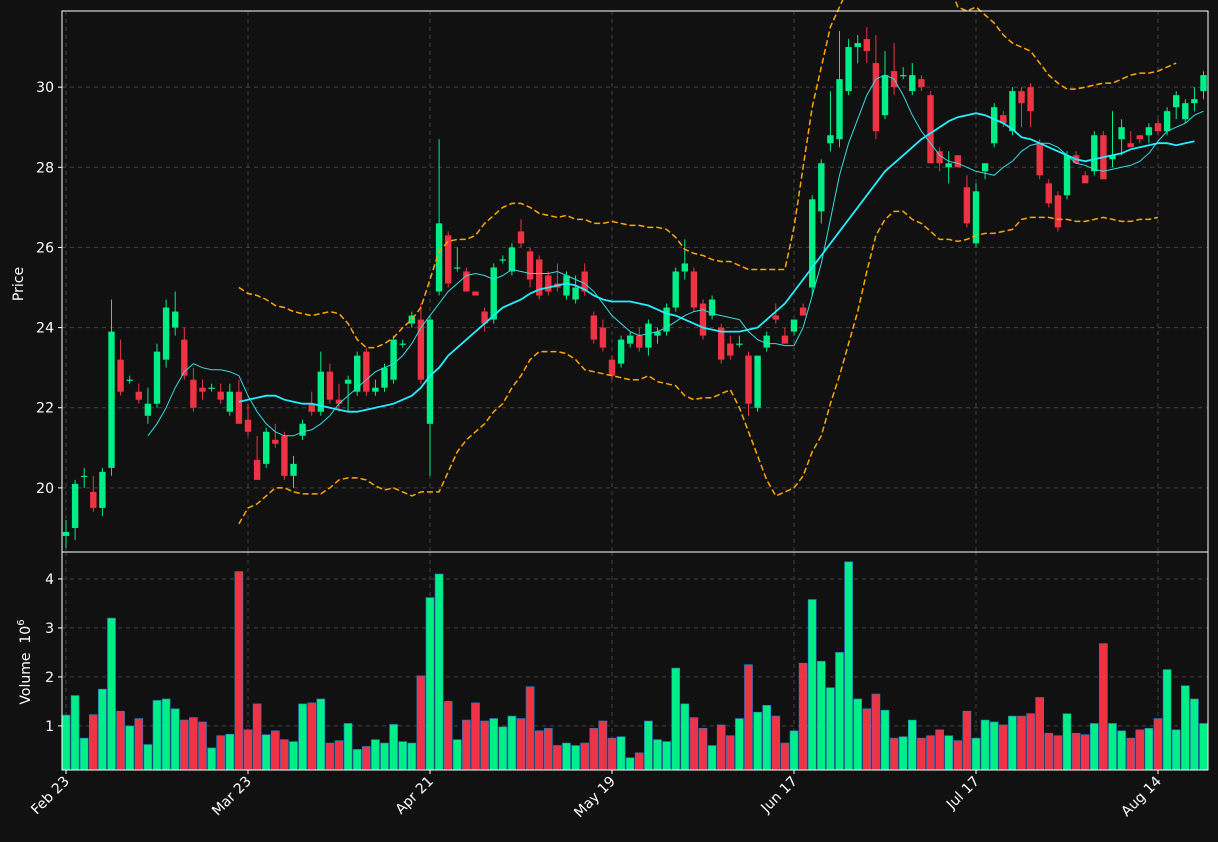  I want to click on volume-tick-label: 1, so click(49, 727).